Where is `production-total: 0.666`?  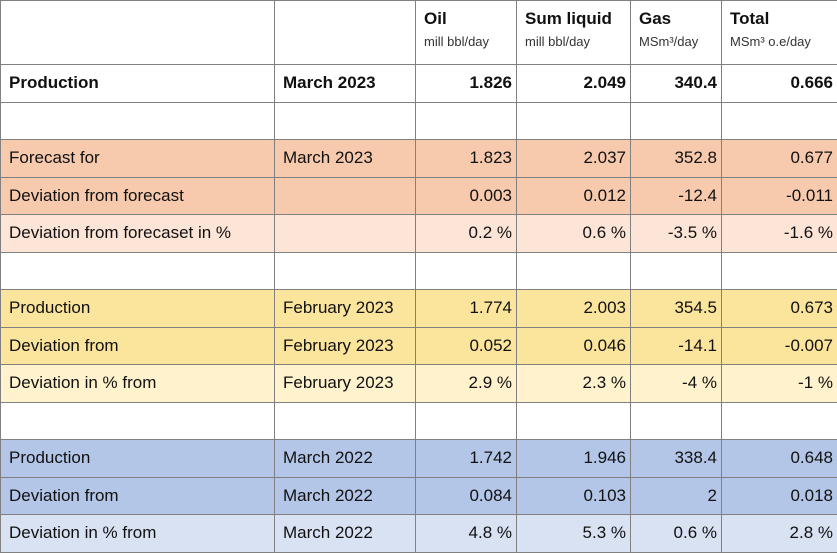
production-total: 0.666 is located at coordinates (779, 84).